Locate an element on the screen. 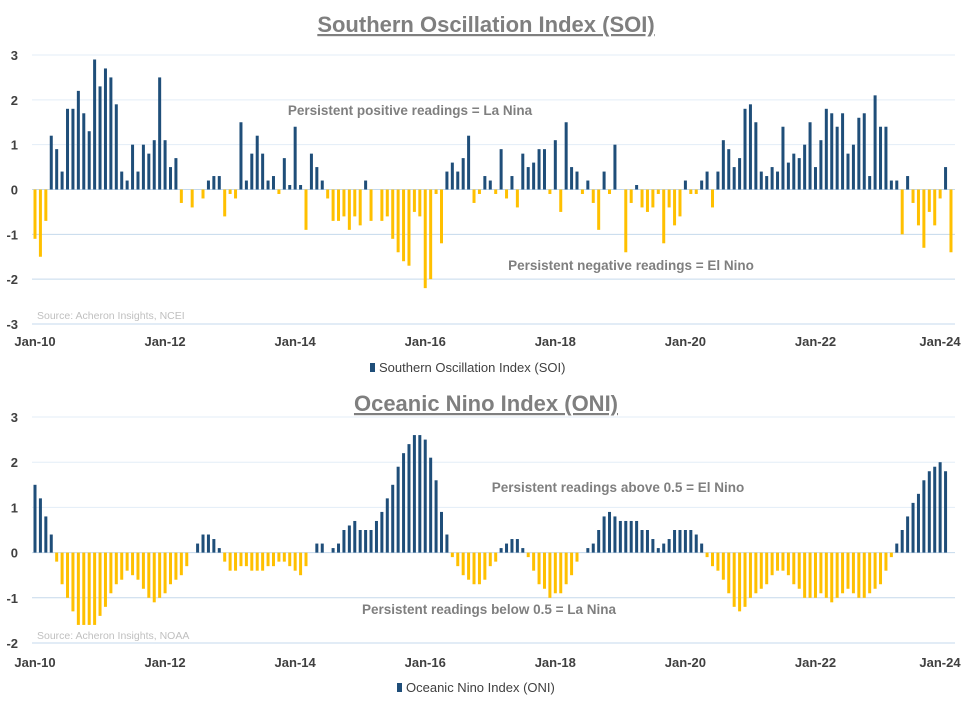 The height and width of the screenshot is (709, 972). x-tick-label: Jan-12 is located at coordinates (164, 341).